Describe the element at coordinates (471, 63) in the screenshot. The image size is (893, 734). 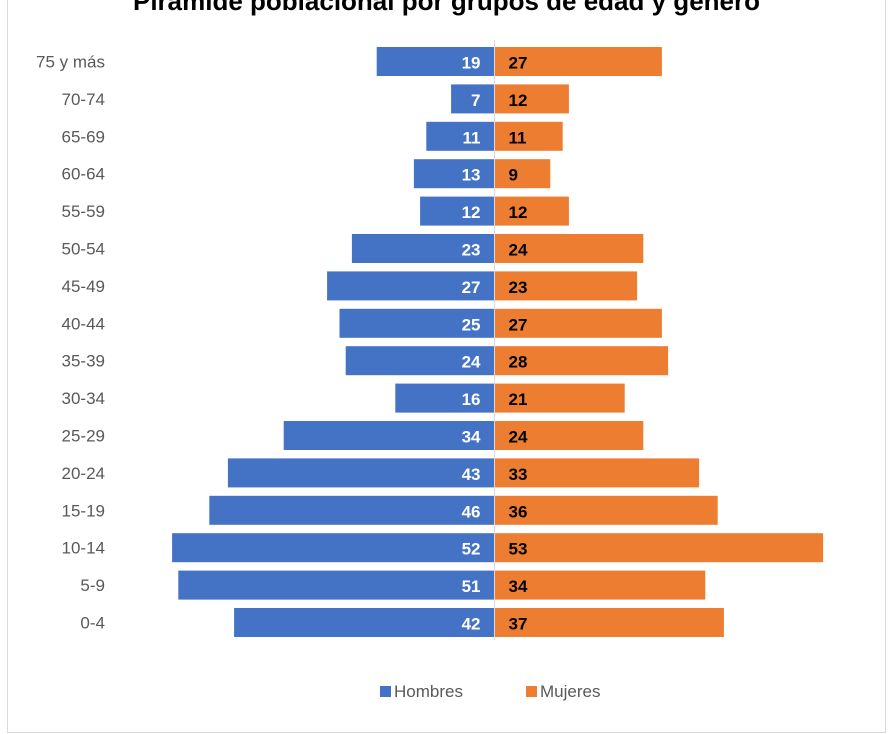
I see `data-label-hombres-75-y-m-s: 19` at that location.